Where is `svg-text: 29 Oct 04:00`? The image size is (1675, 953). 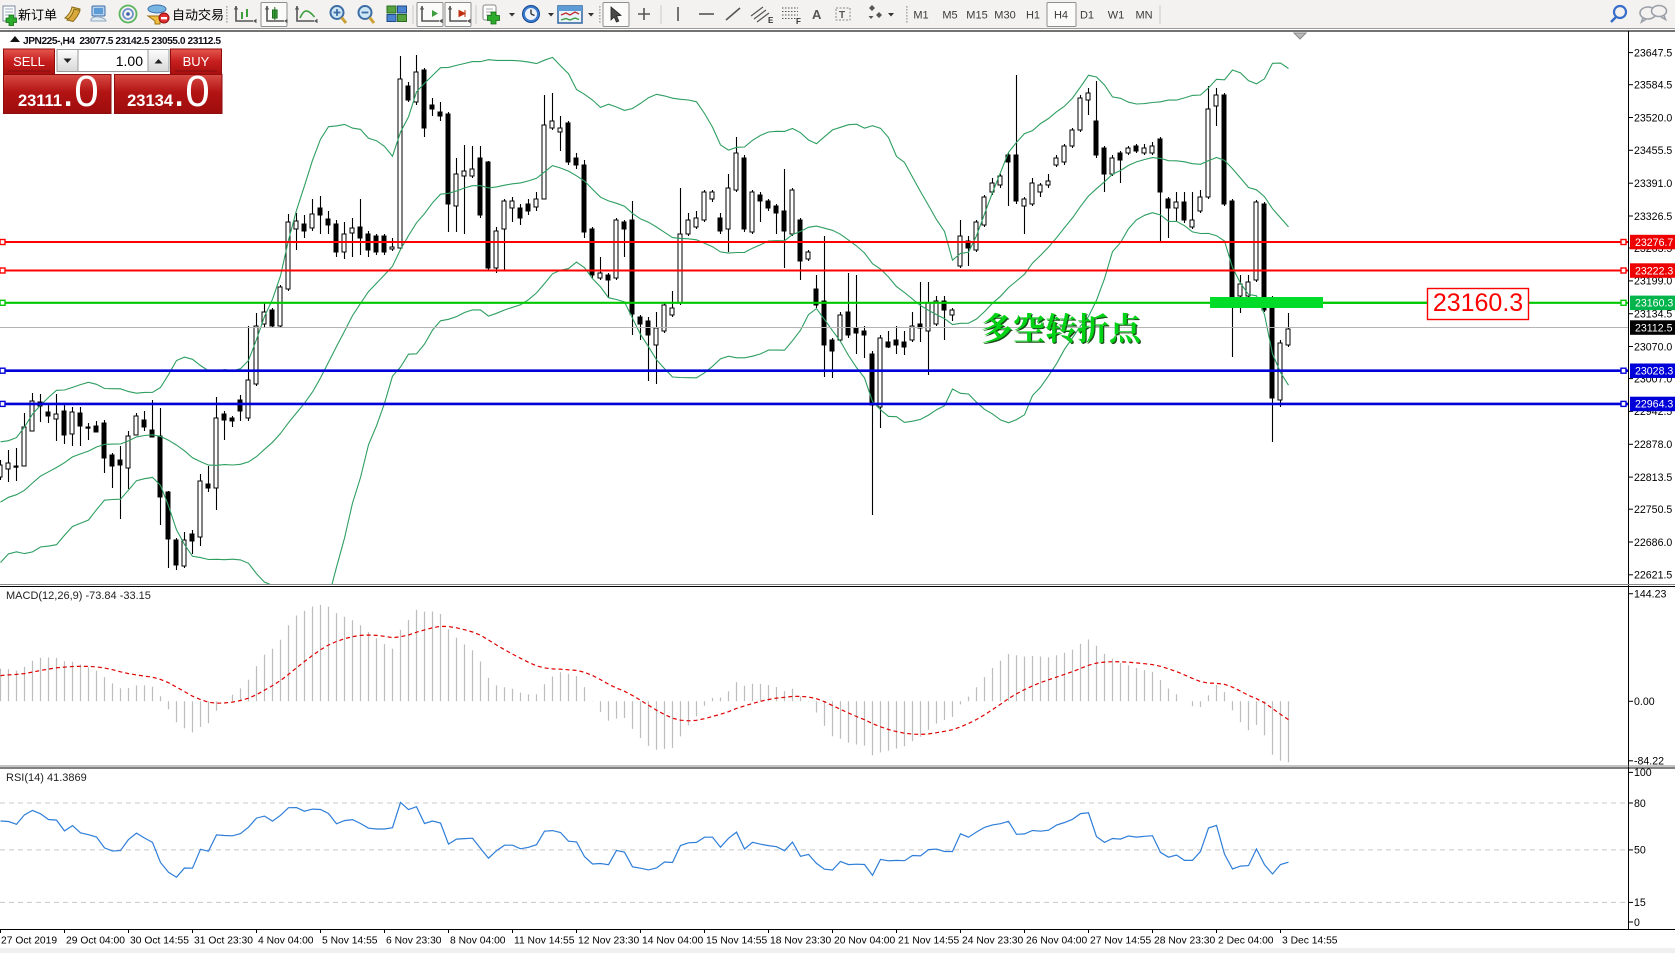
svg-text: 29 Oct 04:00 is located at coordinates (95, 941).